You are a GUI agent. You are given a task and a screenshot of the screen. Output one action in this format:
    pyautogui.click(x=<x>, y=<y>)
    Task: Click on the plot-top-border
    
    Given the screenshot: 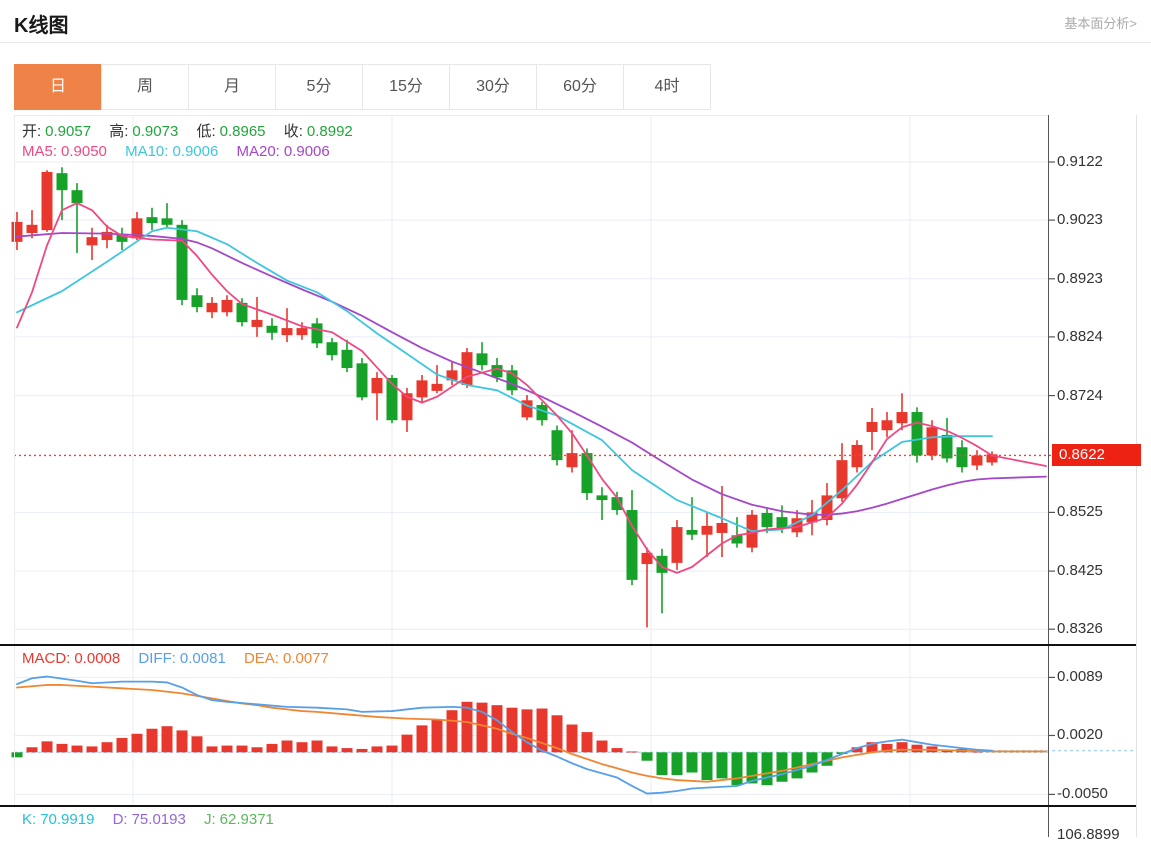 What is the action you would take?
    pyautogui.click(x=531, y=115)
    